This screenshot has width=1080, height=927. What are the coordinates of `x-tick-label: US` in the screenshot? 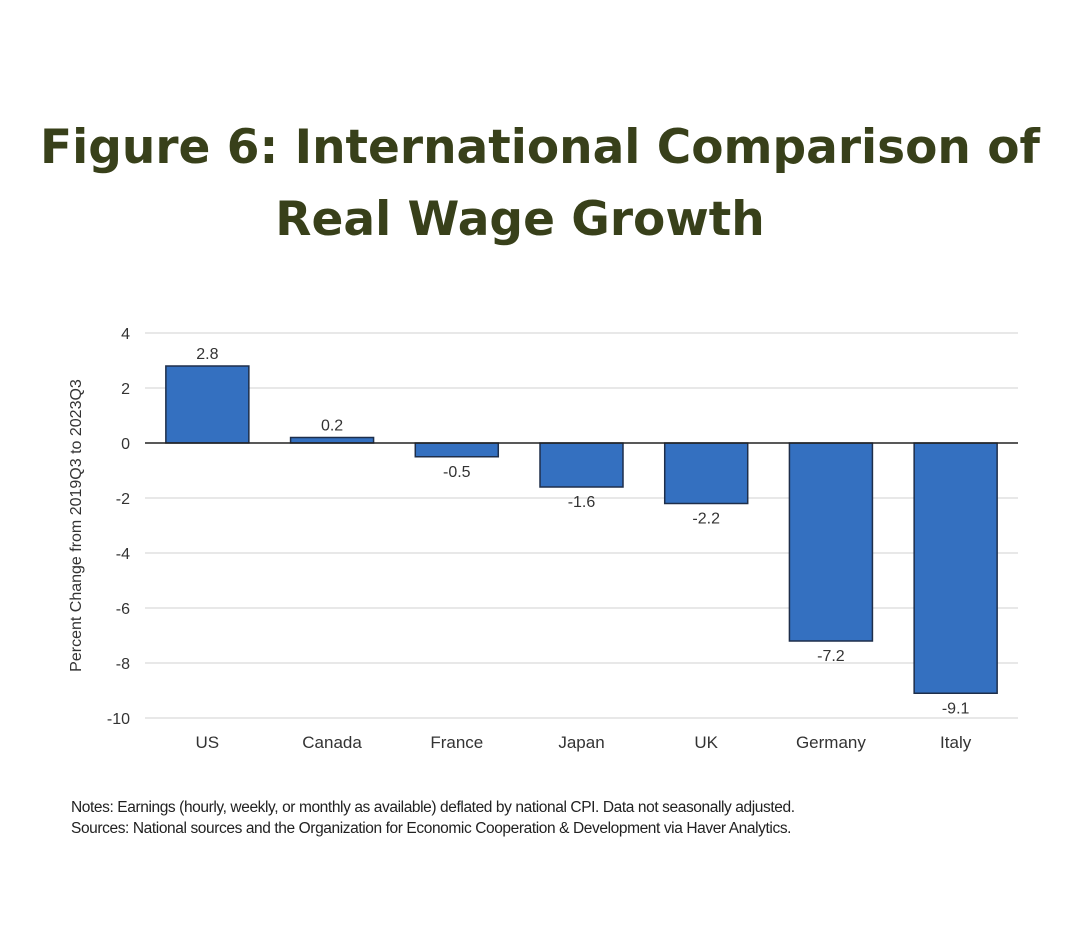 It's located at (208, 742).